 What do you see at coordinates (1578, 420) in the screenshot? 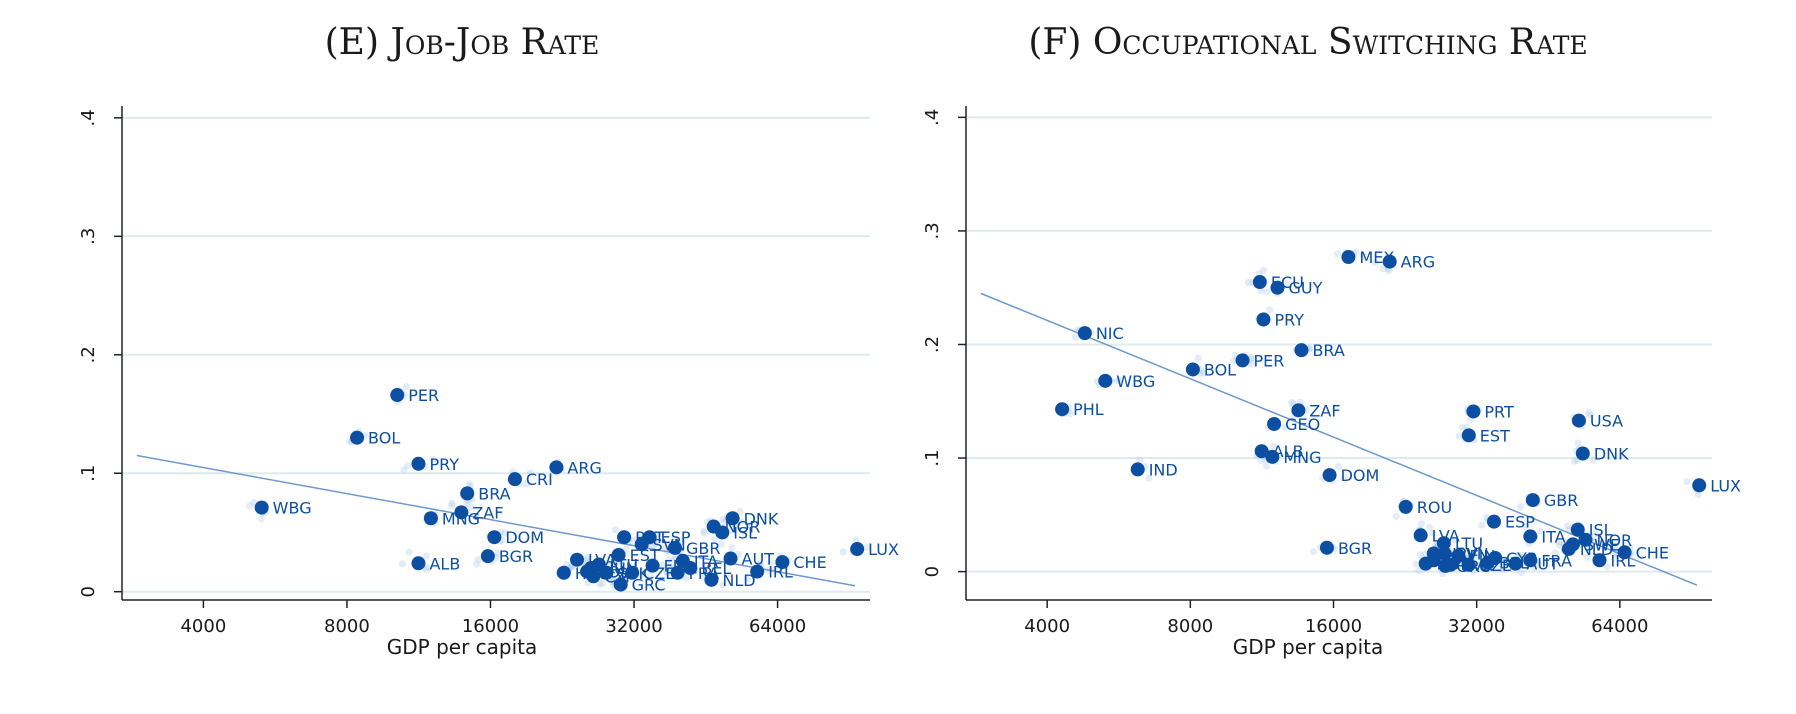
I see `point-usa` at bounding box center [1578, 420].